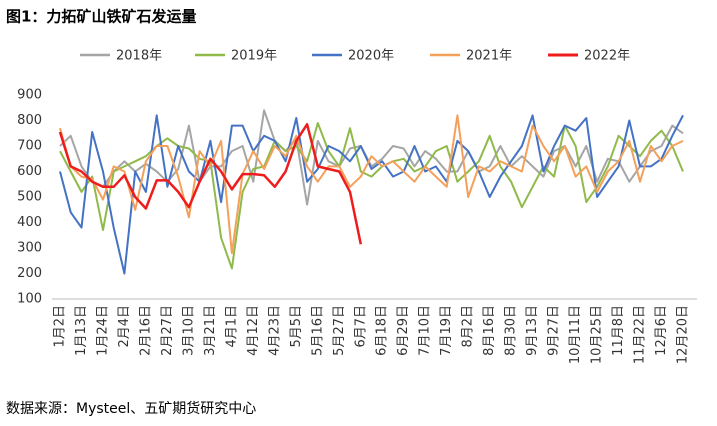  Describe the element at coordinates (683, 334) in the screenshot. I see `x-tick-label: 12月20日` at that location.